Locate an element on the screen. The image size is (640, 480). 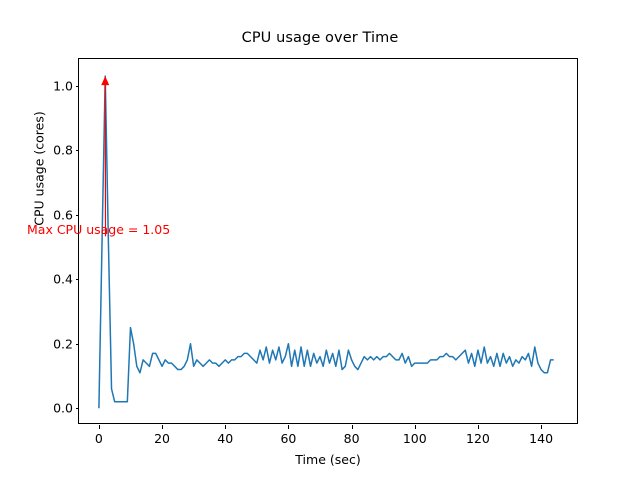
y-tick-label: 0.4 is located at coordinates (63, 279).